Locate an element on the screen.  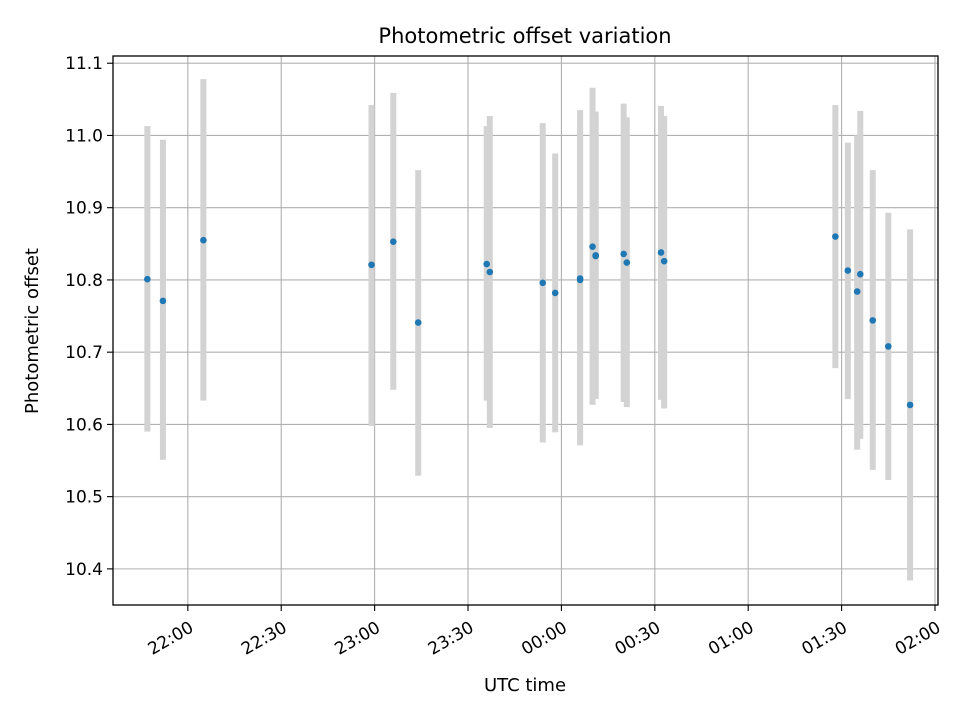
y-tick-label: 10.9 is located at coordinates (84, 209).